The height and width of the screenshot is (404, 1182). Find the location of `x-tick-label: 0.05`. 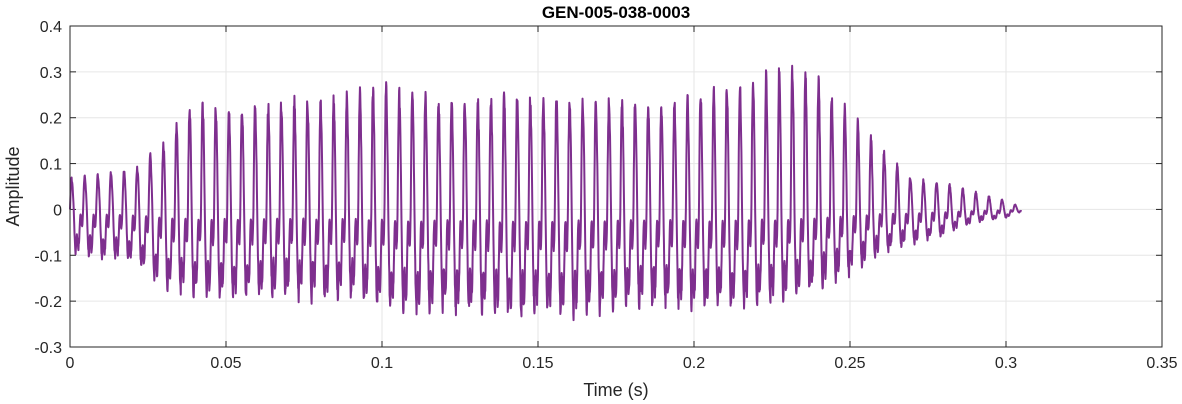

x-tick-label: 0.05 is located at coordinates (225, 363).